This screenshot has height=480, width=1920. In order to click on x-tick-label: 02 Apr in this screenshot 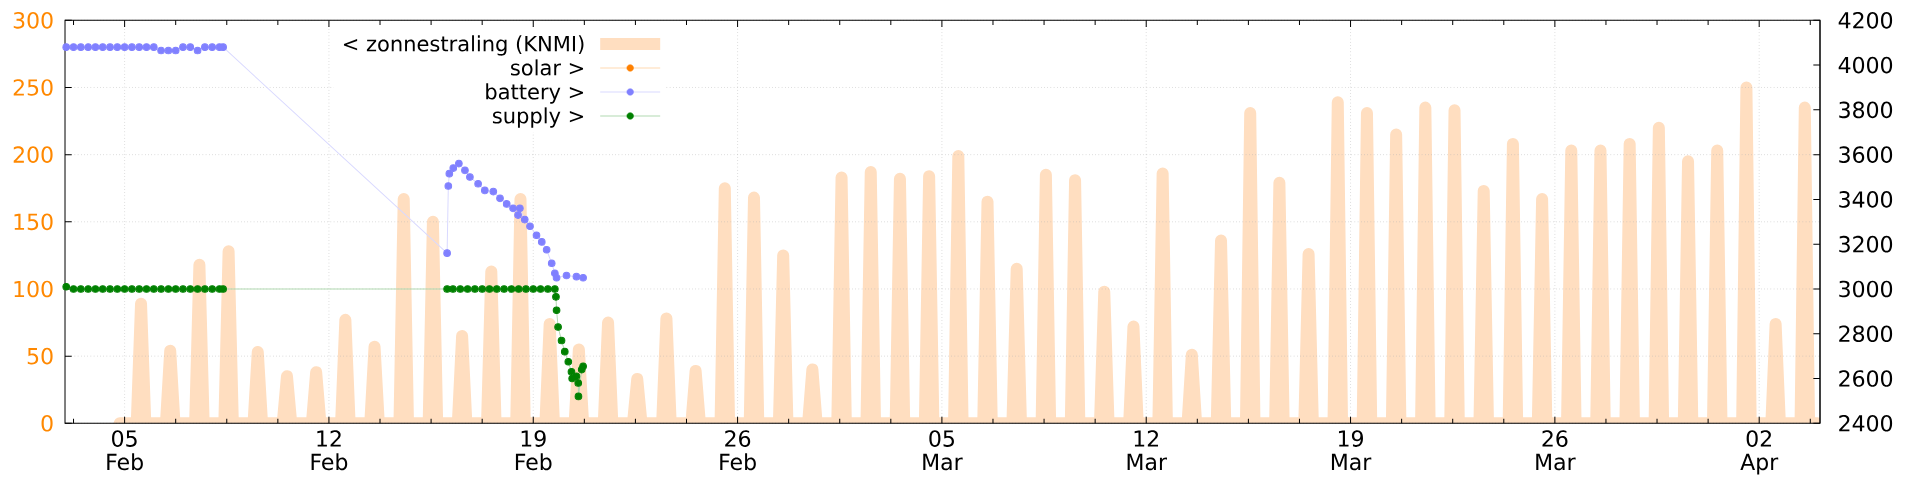, I will do `click(1759, 452)`.